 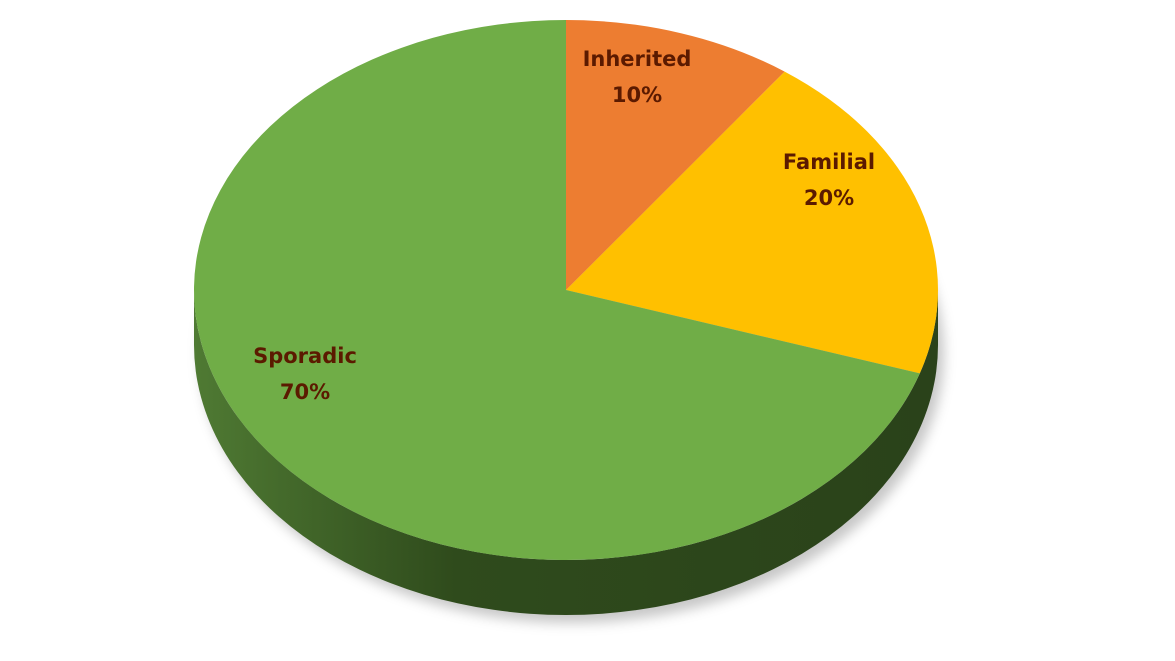 I want to click on slice-label-value: 70%, so click(x=305, y=392).